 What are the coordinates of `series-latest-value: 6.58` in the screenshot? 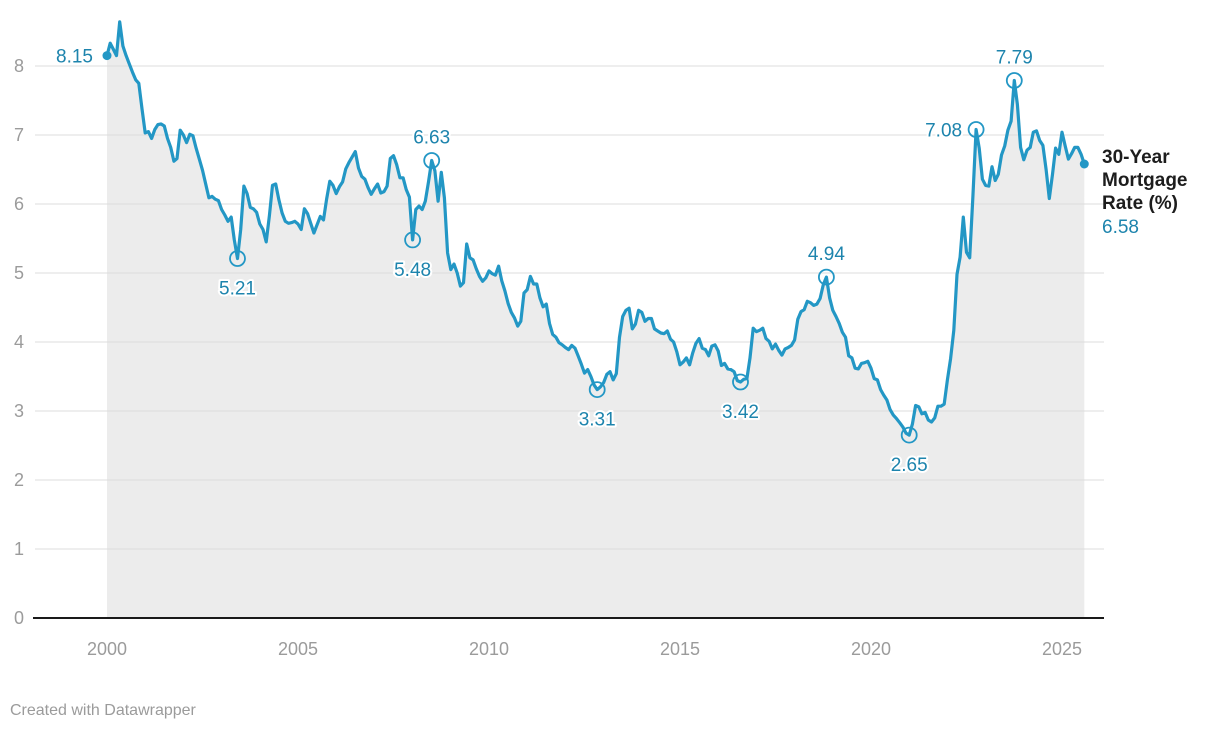 It's located at (1120, 227).